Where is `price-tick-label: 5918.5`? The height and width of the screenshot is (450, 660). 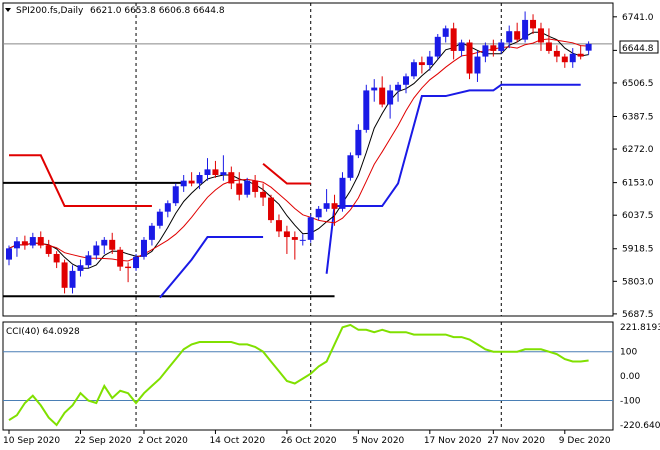 price-tick-label: 5918.5 is located at coordinates (638, 250).